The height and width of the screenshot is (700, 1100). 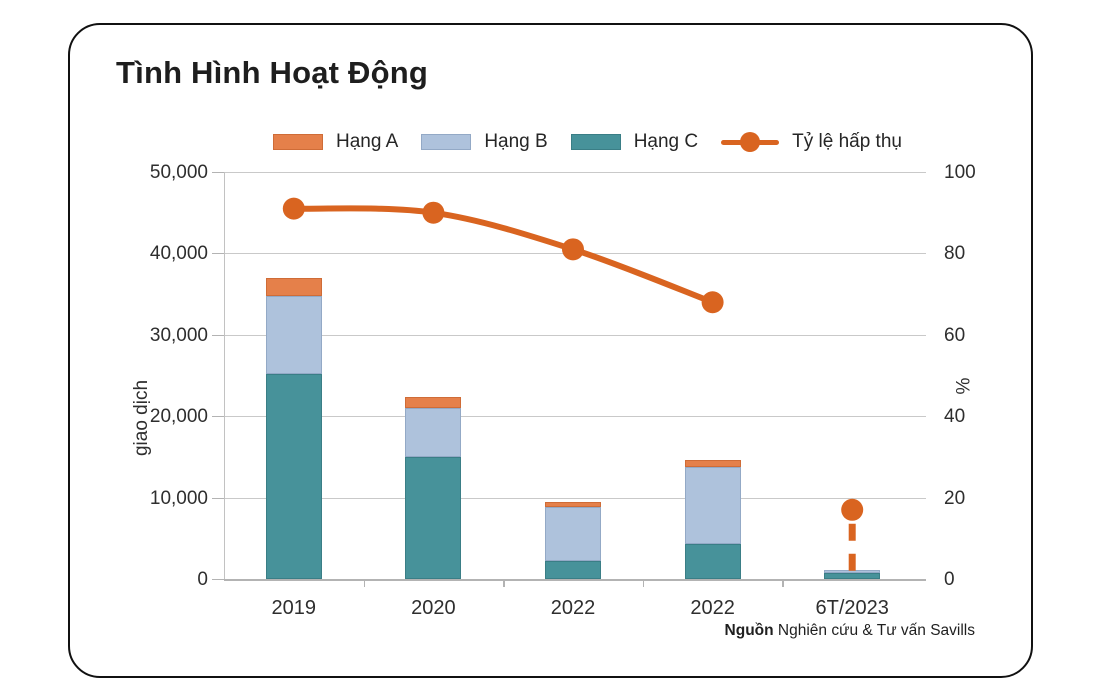 I want to click on legend-item-hạng-a: Hạng A, so click(x=335, y=142).